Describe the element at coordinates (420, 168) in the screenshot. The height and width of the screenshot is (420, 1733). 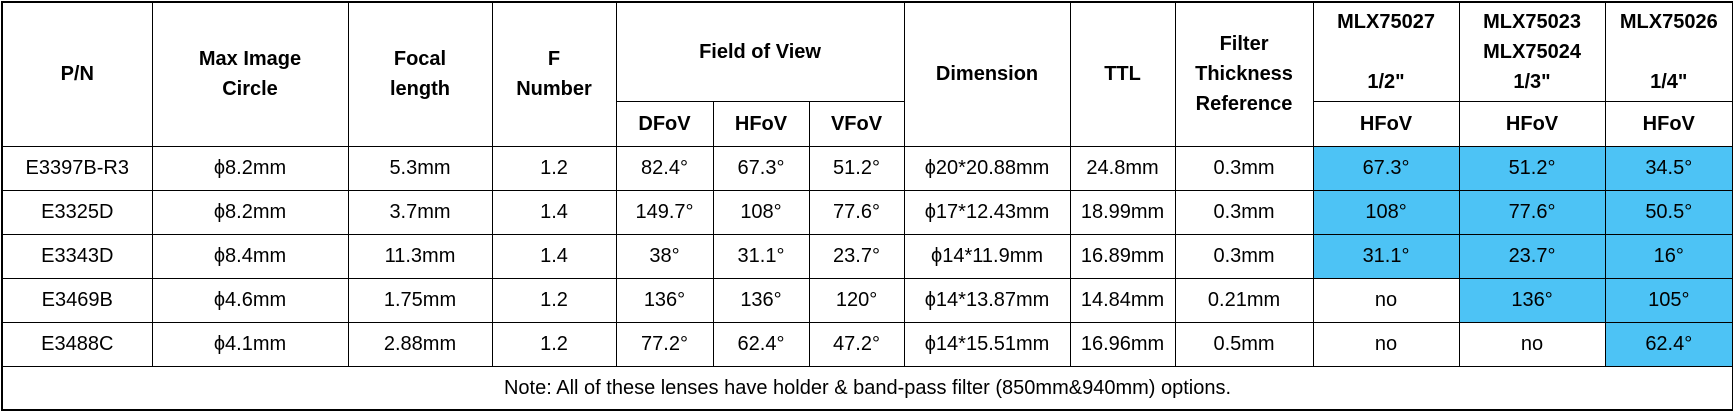
I see `cell-focal-length: 5.3mm` at that location.